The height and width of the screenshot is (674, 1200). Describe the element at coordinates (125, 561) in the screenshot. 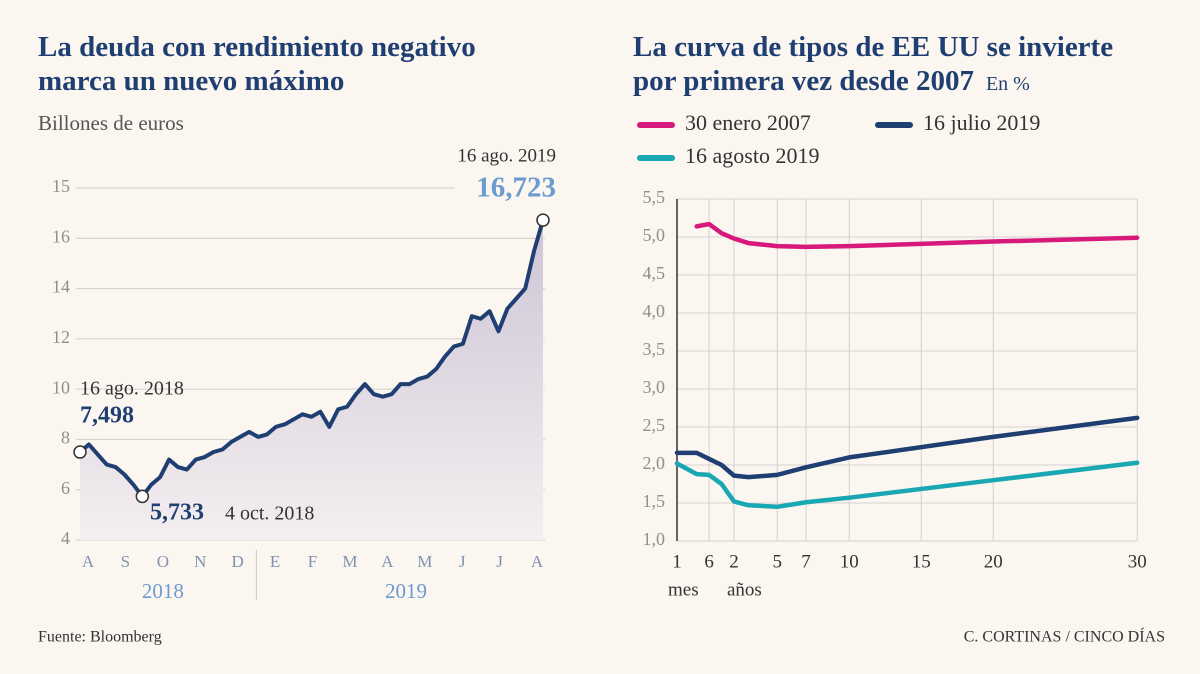

I see `x-tick-label: S` at that location.